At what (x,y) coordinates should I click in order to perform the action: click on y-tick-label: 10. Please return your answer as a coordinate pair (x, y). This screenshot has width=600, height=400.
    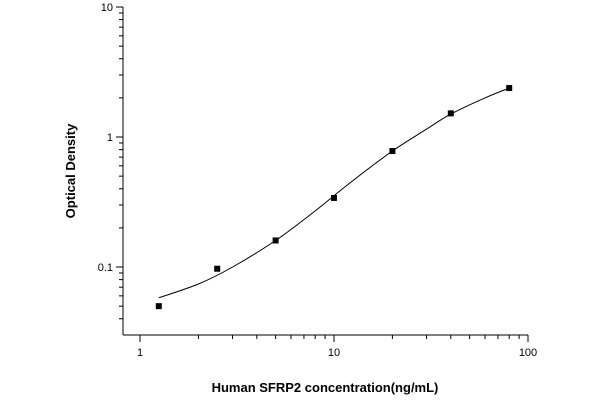
    Looking at the image, I should click on (107, 8).